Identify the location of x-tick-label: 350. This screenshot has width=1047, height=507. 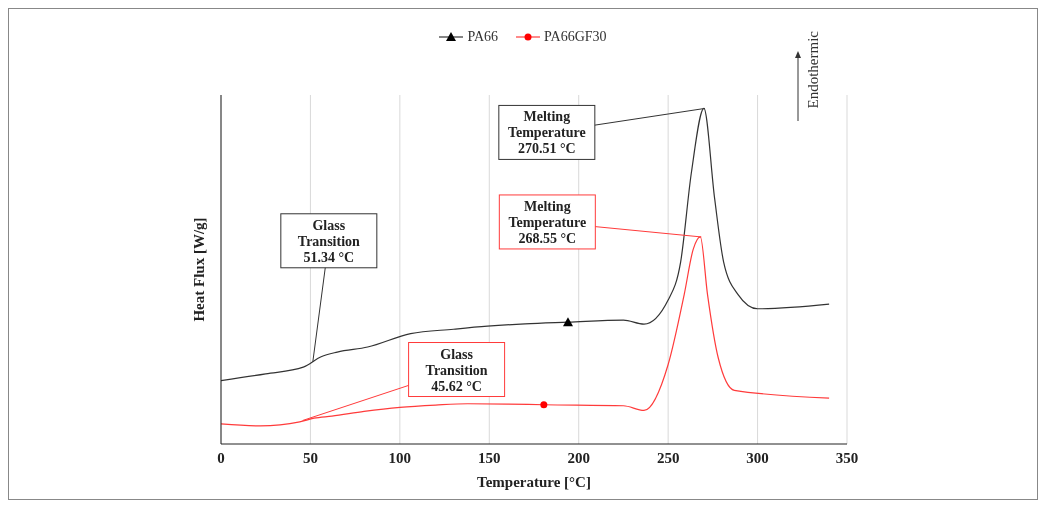
(847, 457).